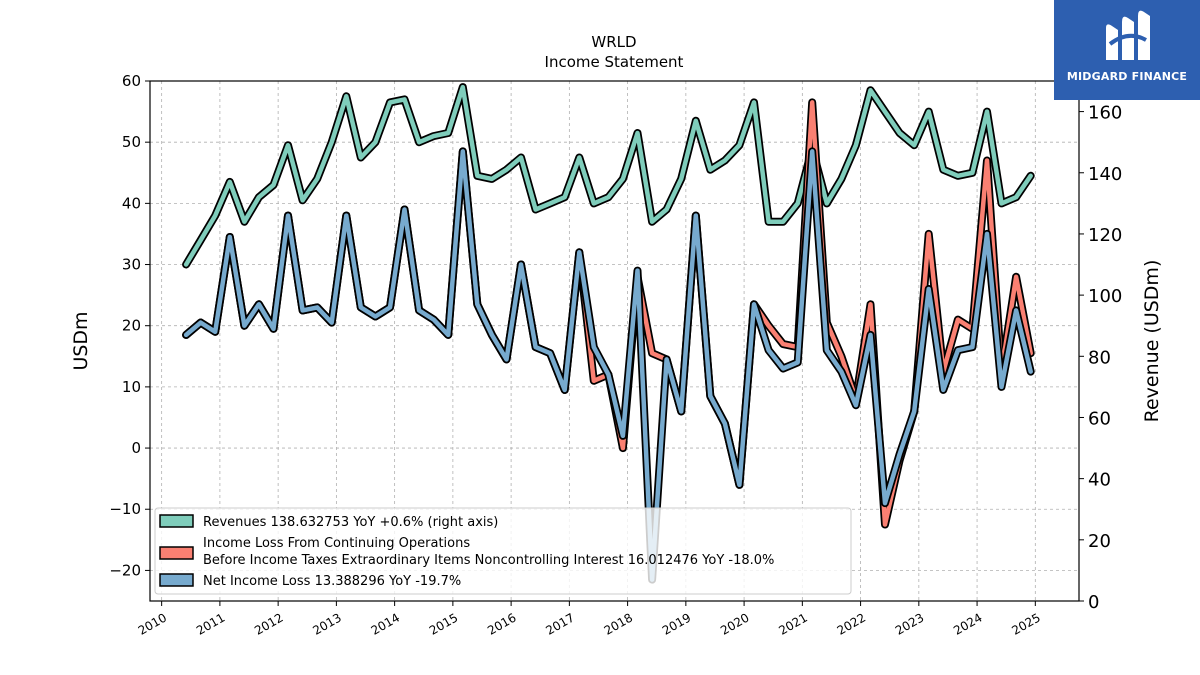 The image size is (1200, 675). What do you see at coordinates (131, 142) in the screenshot?
I see `left-tick-label: 50` at bounding box center [131, 142].